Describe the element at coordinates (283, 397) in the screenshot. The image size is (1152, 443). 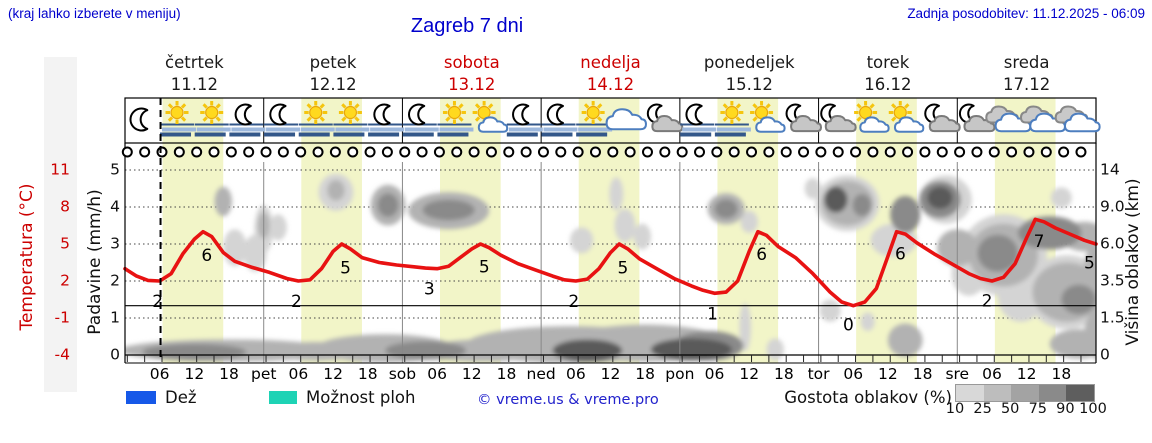
I see `showers-legend-swatch` at that location.